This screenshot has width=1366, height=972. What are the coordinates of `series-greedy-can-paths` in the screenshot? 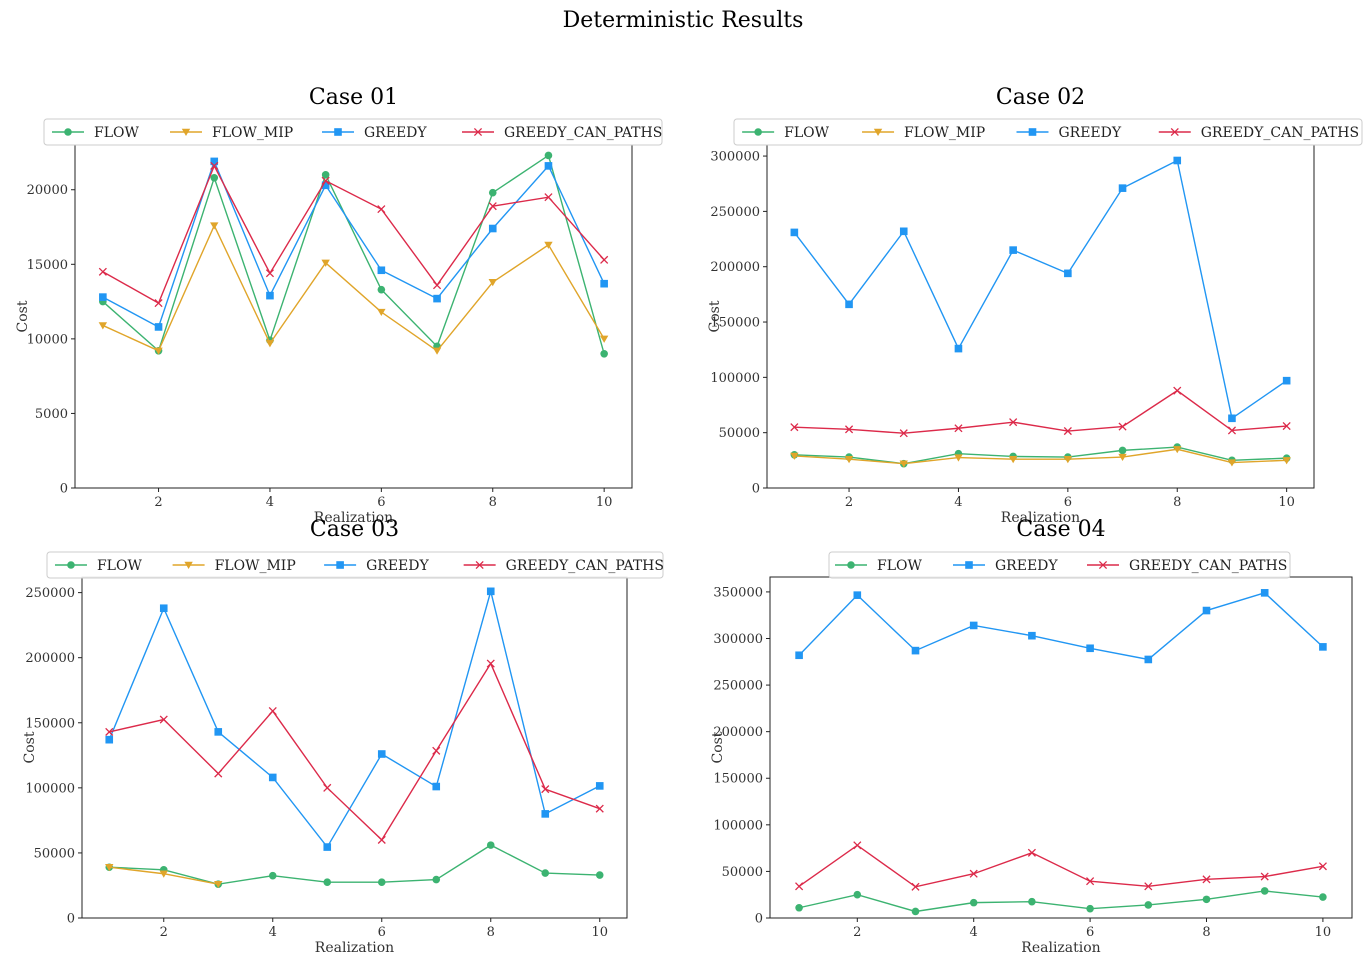 It's located at (353, 234).